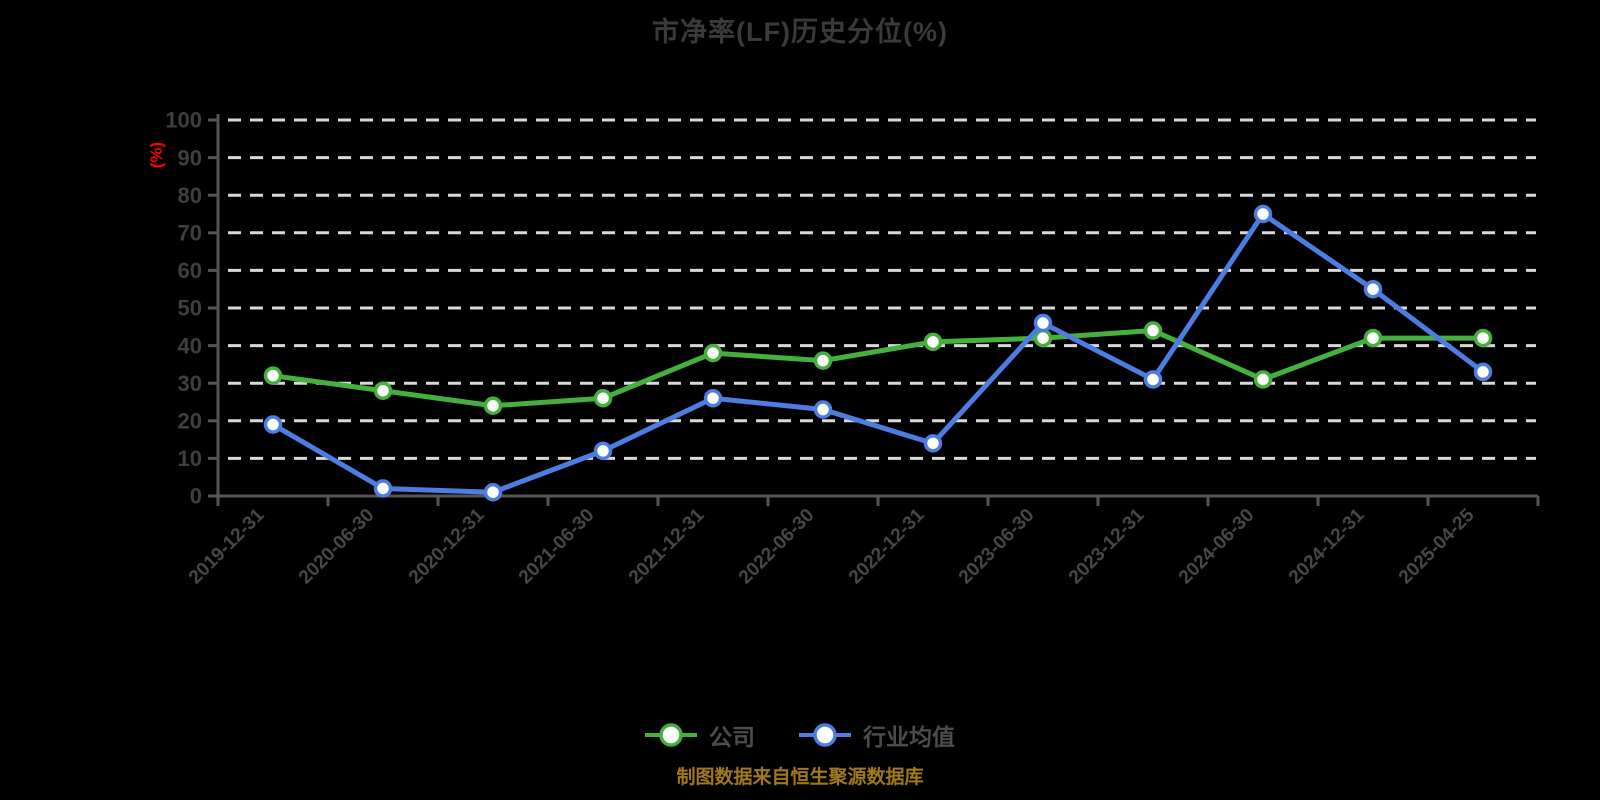  What do you see at coordinates (196, 496) in the screenshot?
I see `y-tick-label: 0` at bounding box center [196, 496].